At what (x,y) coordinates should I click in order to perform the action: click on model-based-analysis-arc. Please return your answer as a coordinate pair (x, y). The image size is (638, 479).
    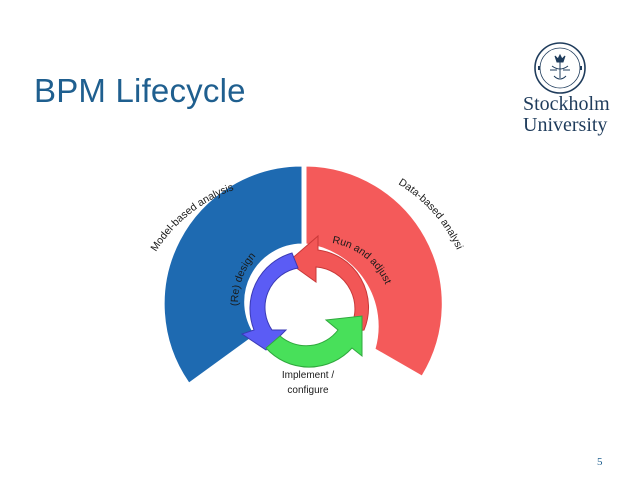
    Looking at the image, I should click on (233, 274).